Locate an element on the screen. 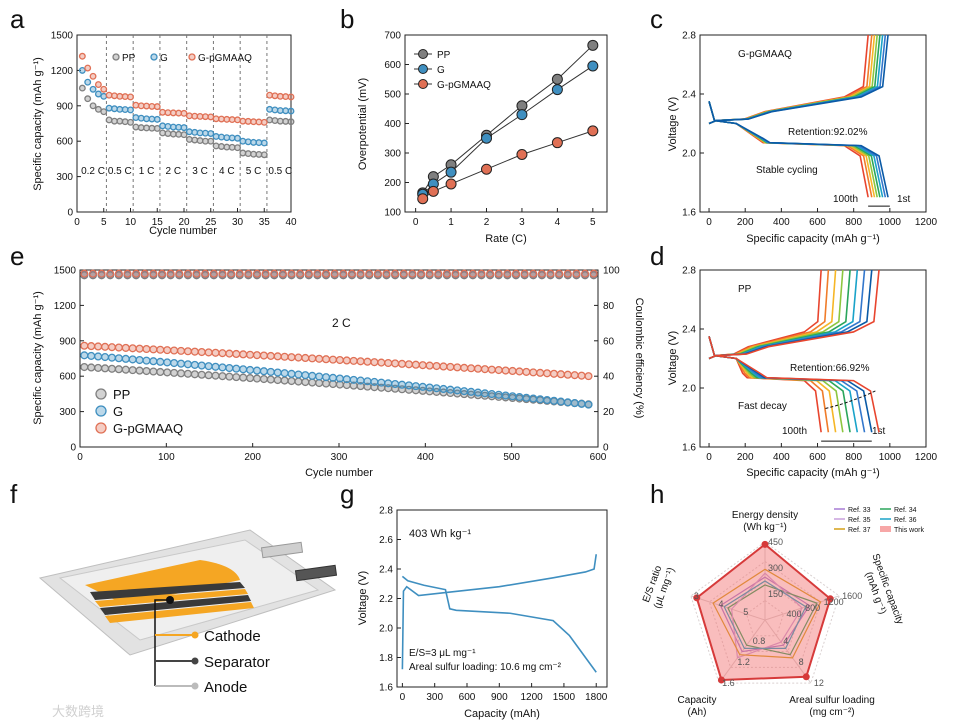 The image size is (956, 725). chart-g-discharge-curve is located at coordinates (499, 624).